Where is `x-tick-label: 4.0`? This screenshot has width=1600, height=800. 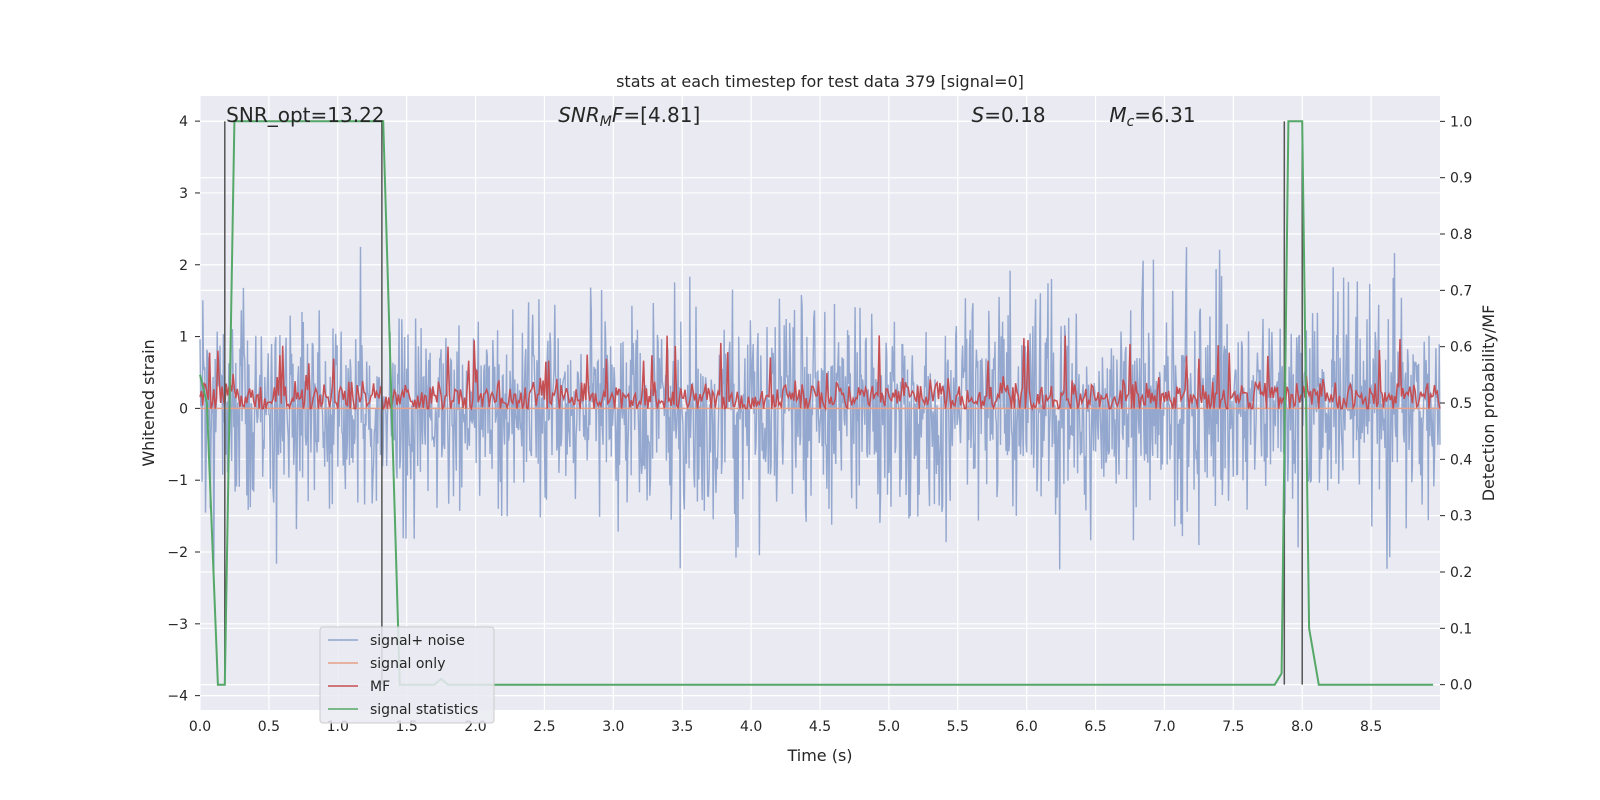
x-tick-label: 4.0 is located at coordinates (751, 727).